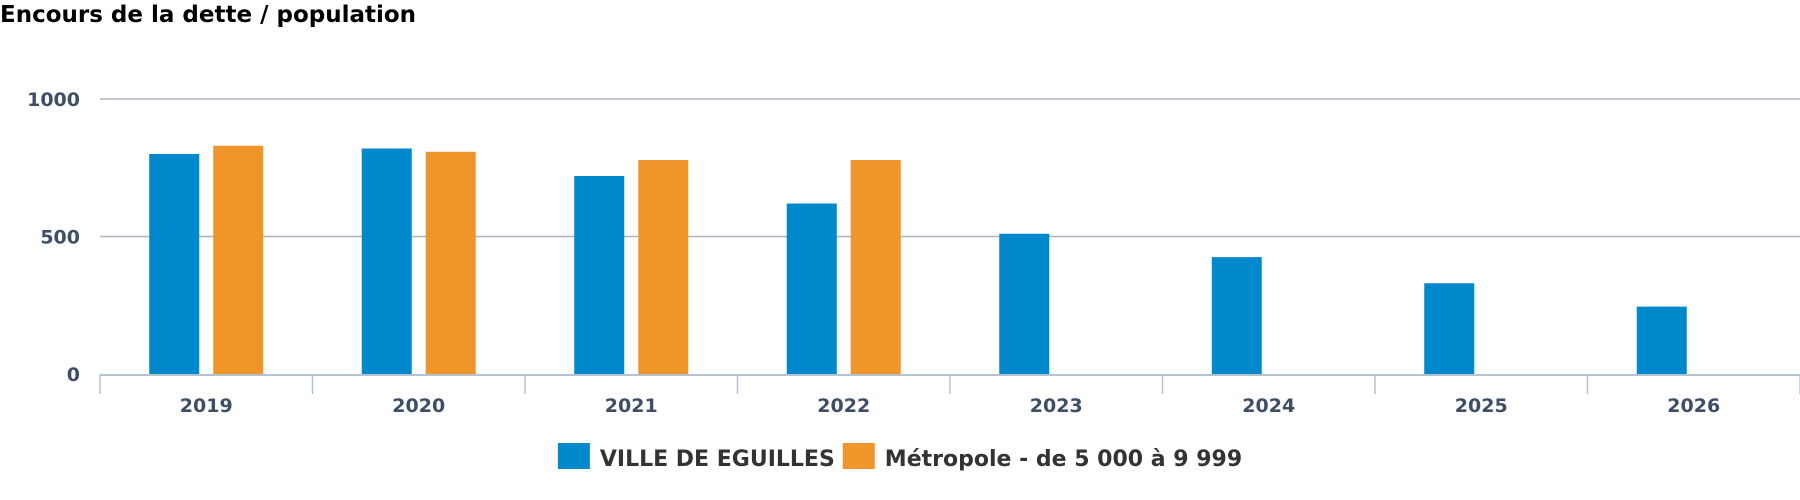  I want to click on chart-title: Encours de la dette / population, so click(208, 15).